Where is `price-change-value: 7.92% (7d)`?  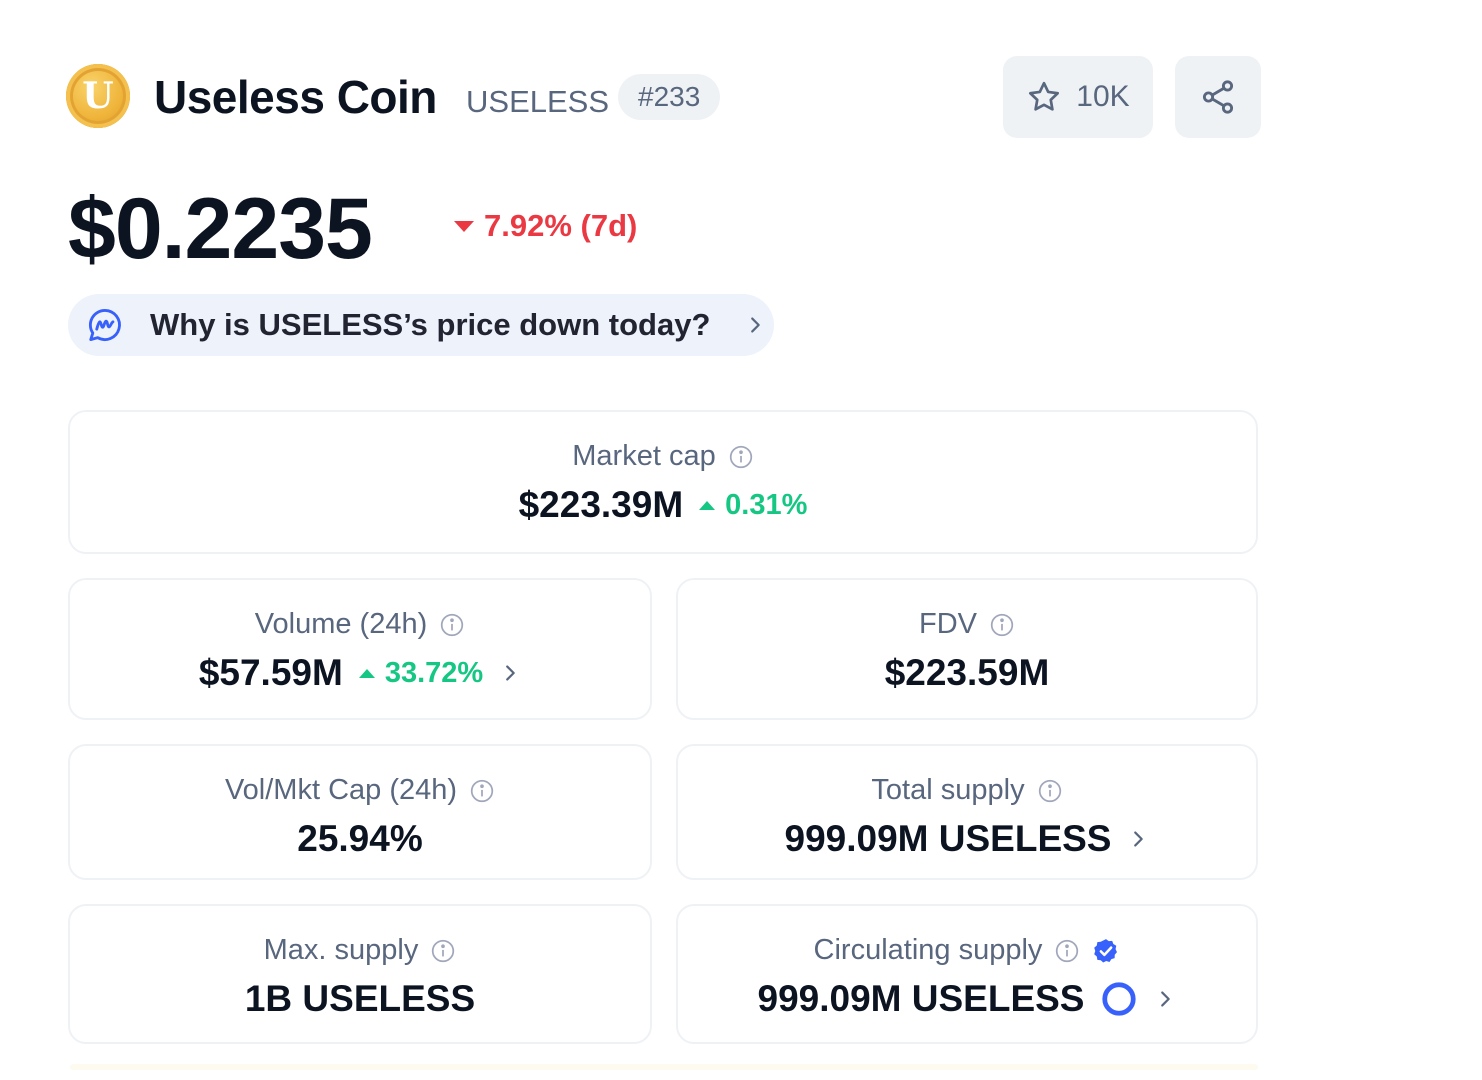 price-change-value: 7.92% (7d) is located at coordinates (561, 225).